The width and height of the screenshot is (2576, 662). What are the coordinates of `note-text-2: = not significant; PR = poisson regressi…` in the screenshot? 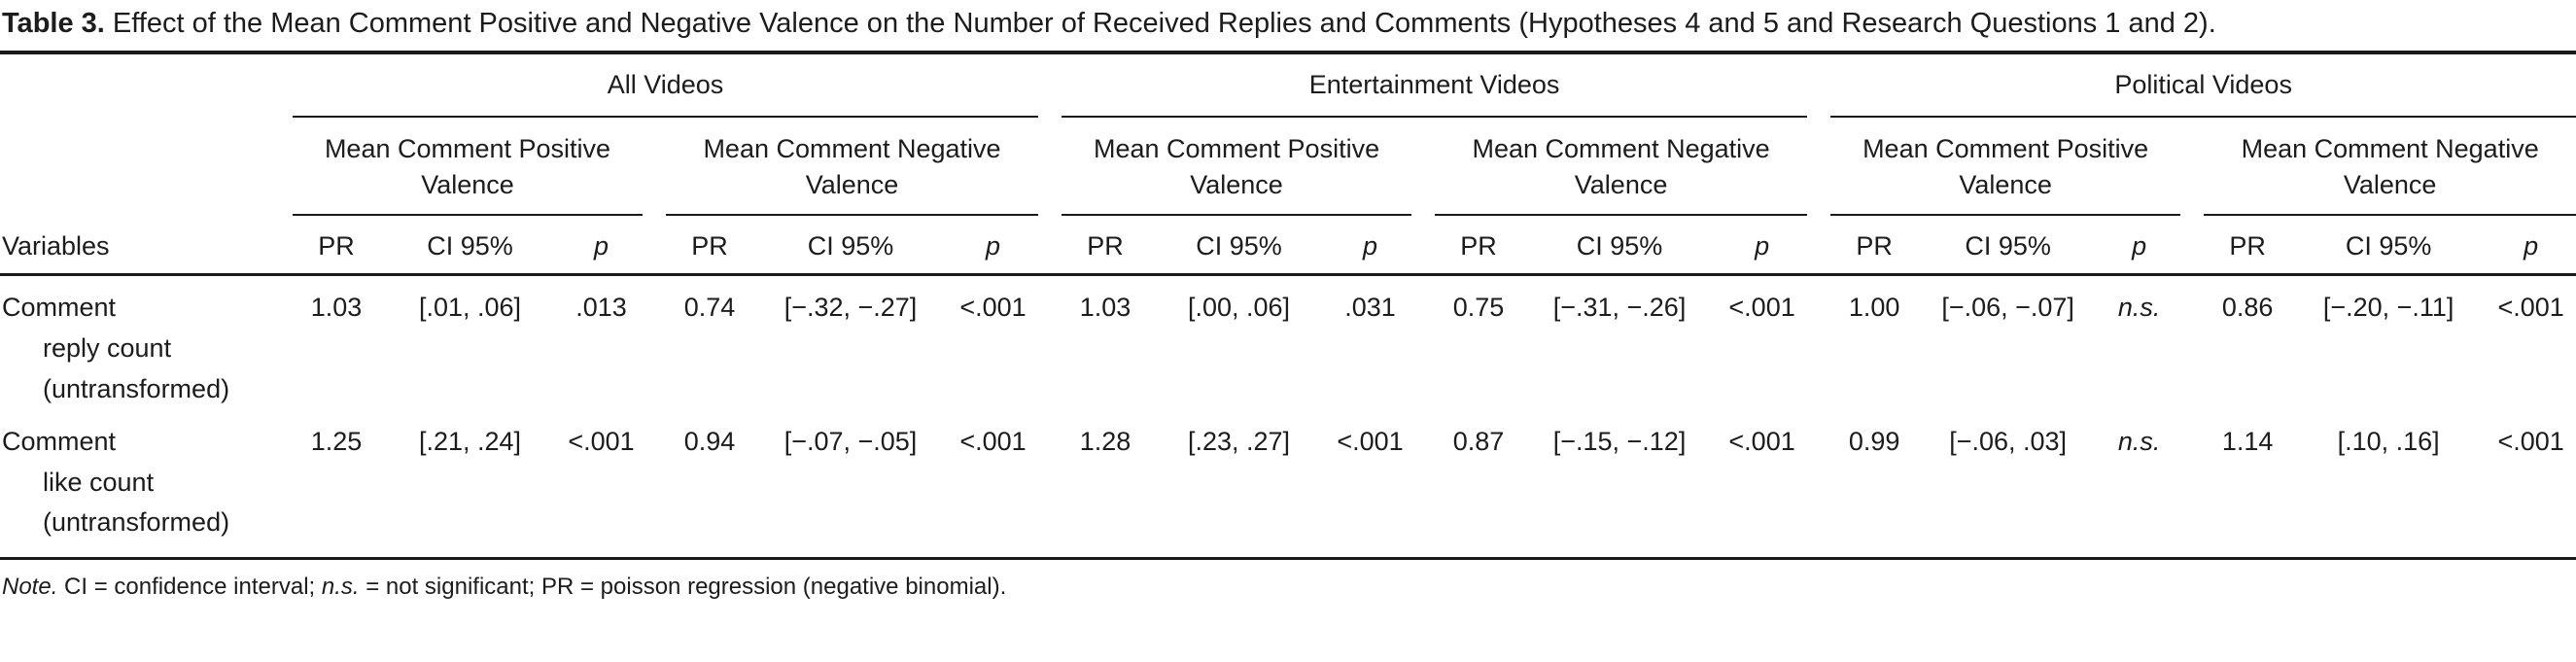 It's located at (686, 587).